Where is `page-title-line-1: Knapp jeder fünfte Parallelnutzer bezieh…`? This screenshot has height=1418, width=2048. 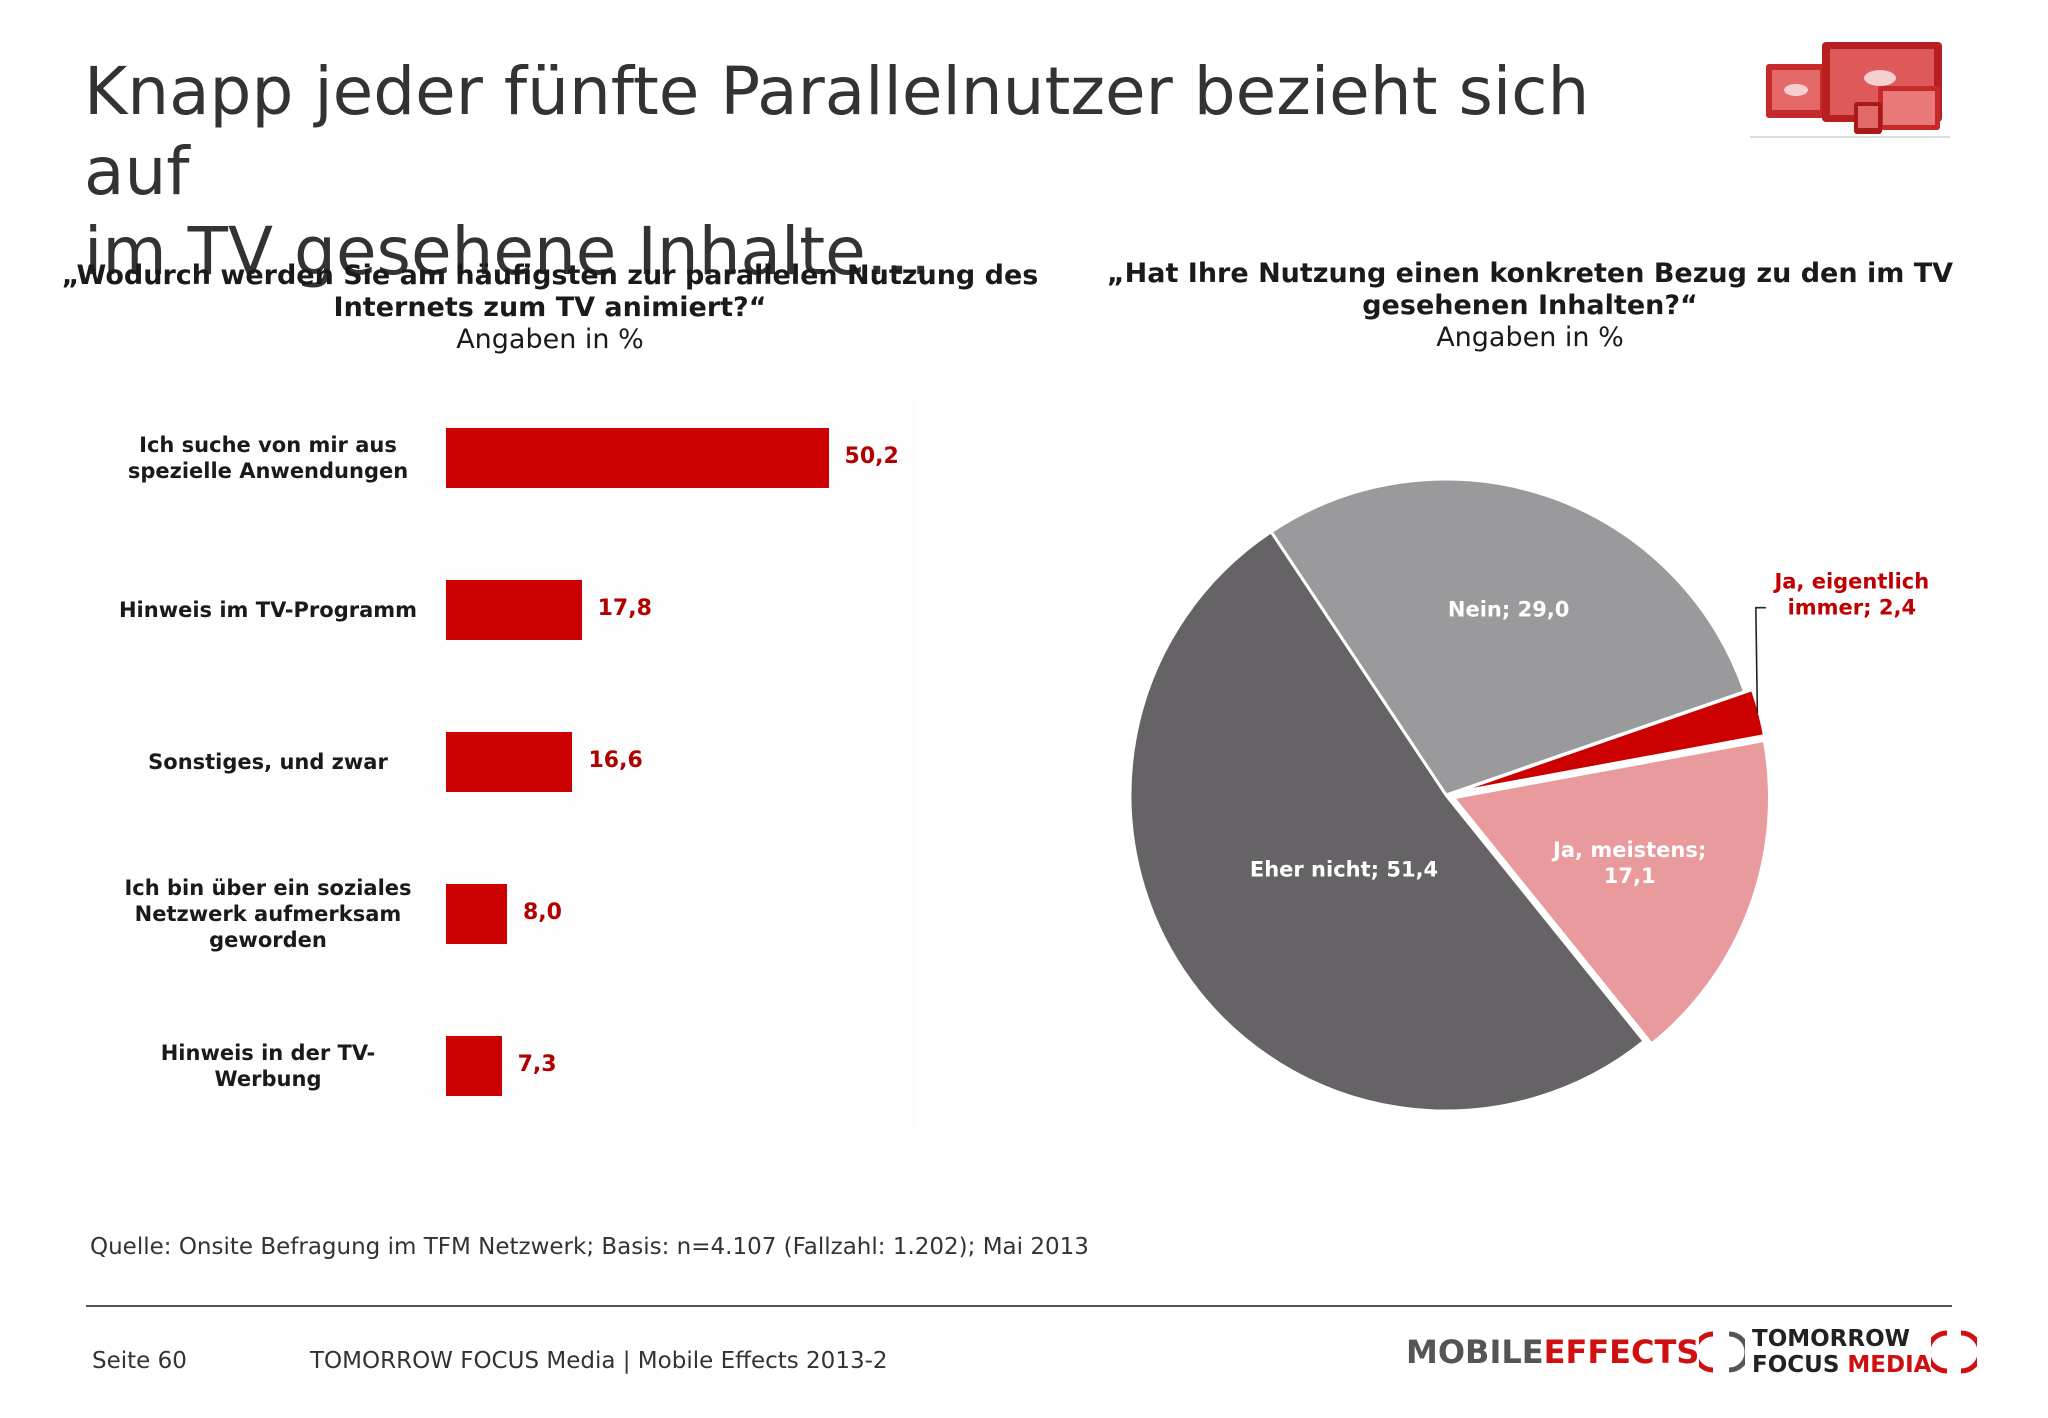 page-title-line-1: Knapp jeder fünfte Parallelnutzer bezieh… is located at coordinates (837, 131).